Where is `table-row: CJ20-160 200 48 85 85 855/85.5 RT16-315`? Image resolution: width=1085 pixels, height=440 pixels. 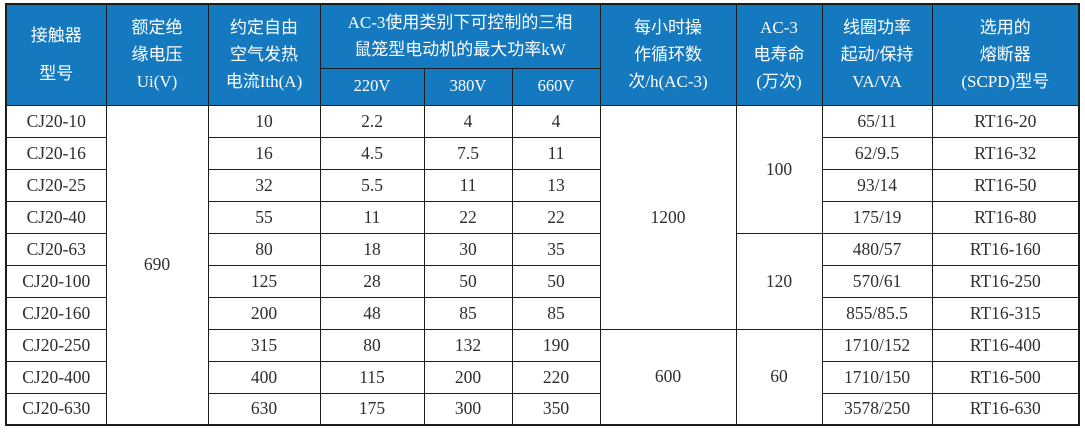 table-row: CJ20-160 200 48 85 85 855/85.5 RT16-315 is located at coordinates (542, 313).